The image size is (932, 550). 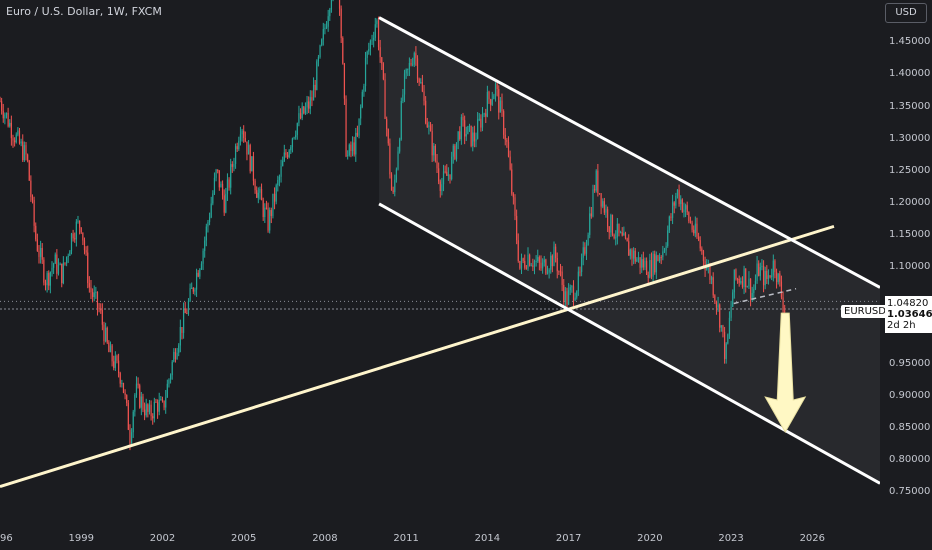 I want to click on y-tick-label: 1.25000, so click(x=910, y=170).